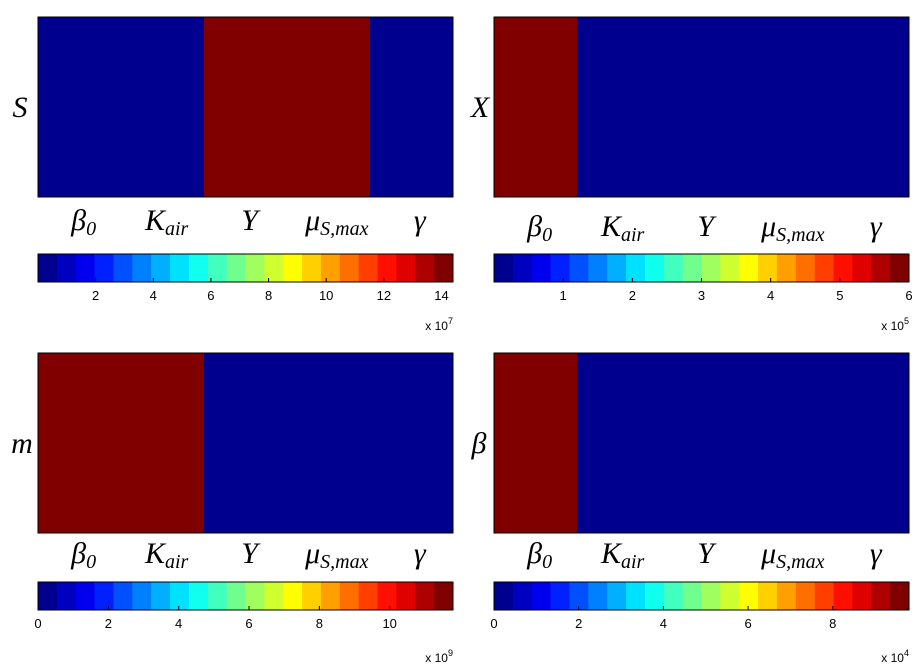 The image size is (914, 672). I want to click on colorbar-tick-label: 0, so click(37, 623).